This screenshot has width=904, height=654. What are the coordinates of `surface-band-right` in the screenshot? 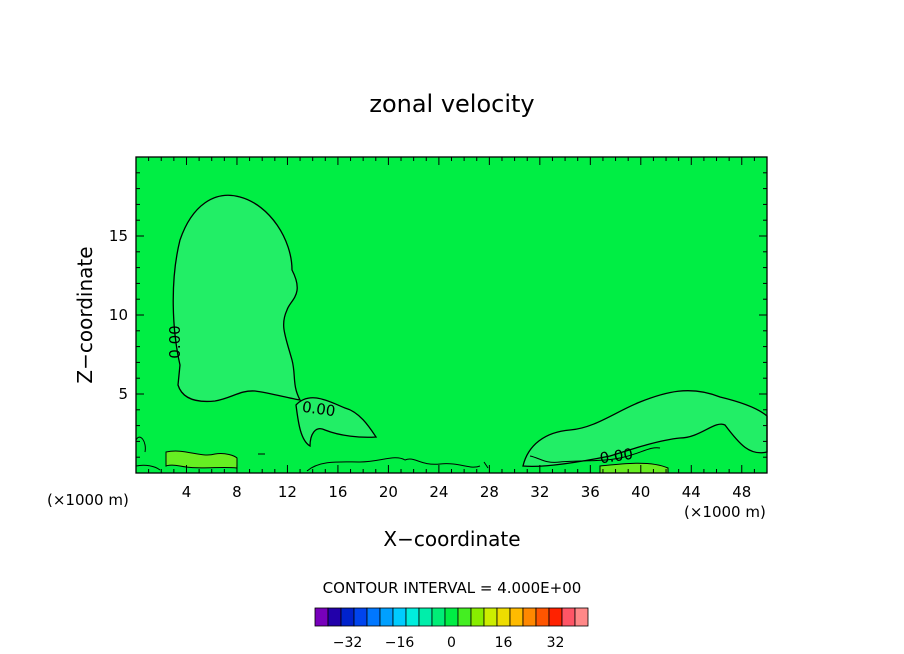 It's located at (634, 468).